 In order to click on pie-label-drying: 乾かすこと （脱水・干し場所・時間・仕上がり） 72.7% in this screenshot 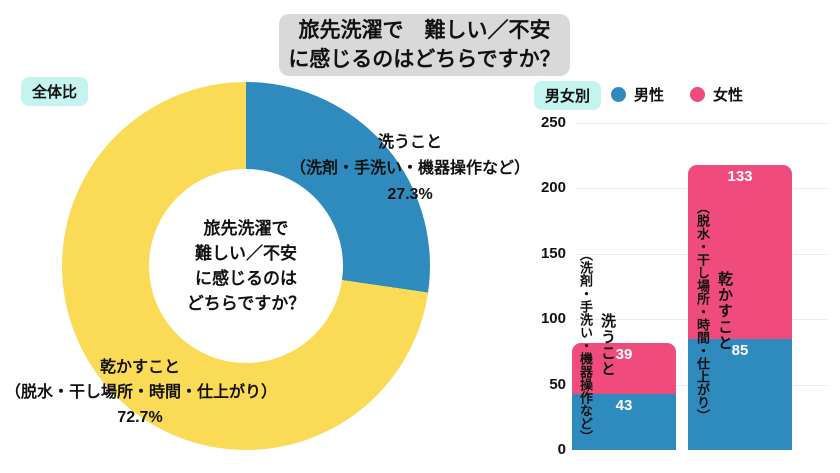, I will do `click(141, 392)`.